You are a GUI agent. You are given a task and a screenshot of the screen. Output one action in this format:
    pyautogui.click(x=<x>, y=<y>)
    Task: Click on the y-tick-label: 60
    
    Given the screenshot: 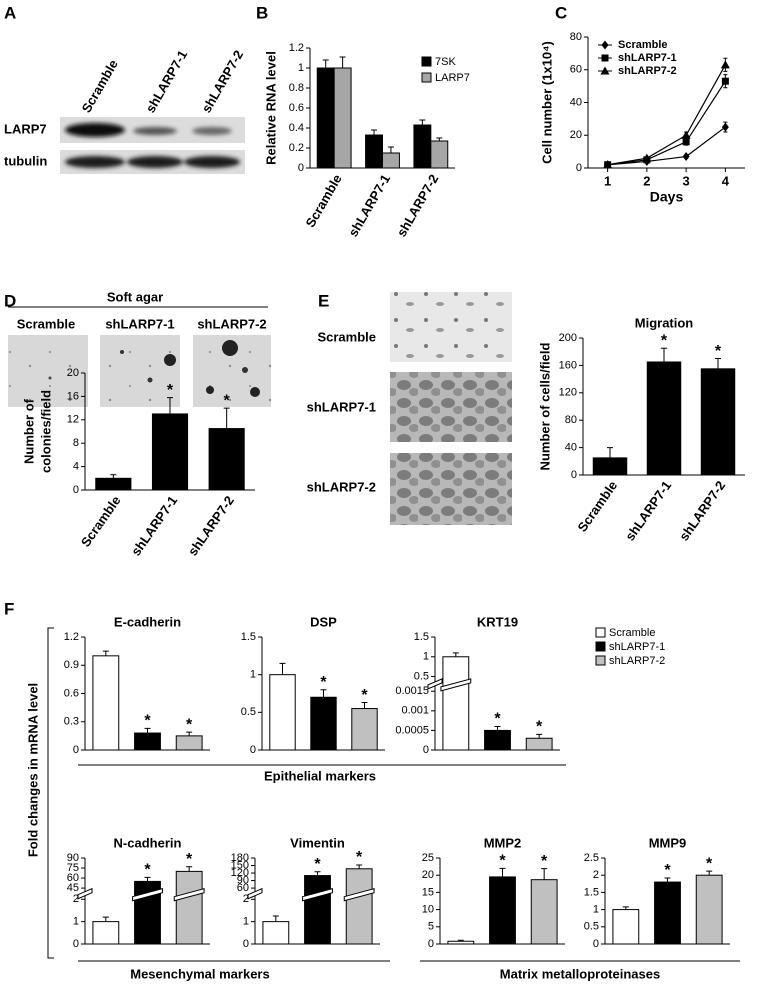 What is the action you would take?
    pyautogui.click(x=576, y=70)
    